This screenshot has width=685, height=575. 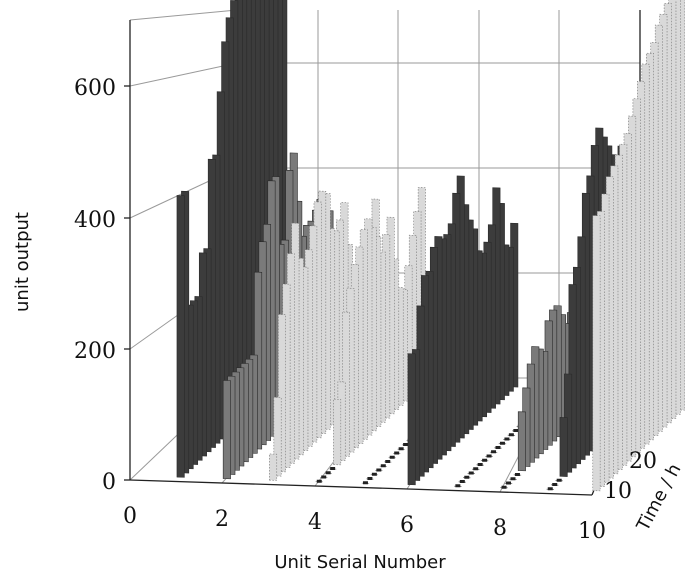 What do you see at coordinates (500, 528) in the screenshot?
I see `x-tick-label-8: 8` at bounding box center [500, 528].